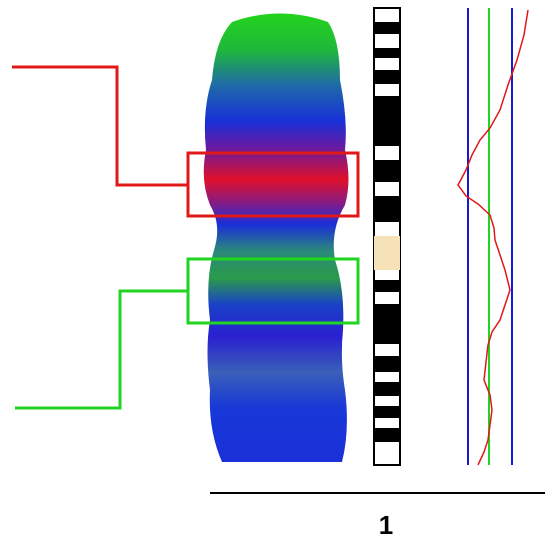 Image resolution: width=545 pixels, height=541 pixels. Describe the element at coordinates (386, 525) in the screenshot. I see `chromosome-label: 1` at that location.